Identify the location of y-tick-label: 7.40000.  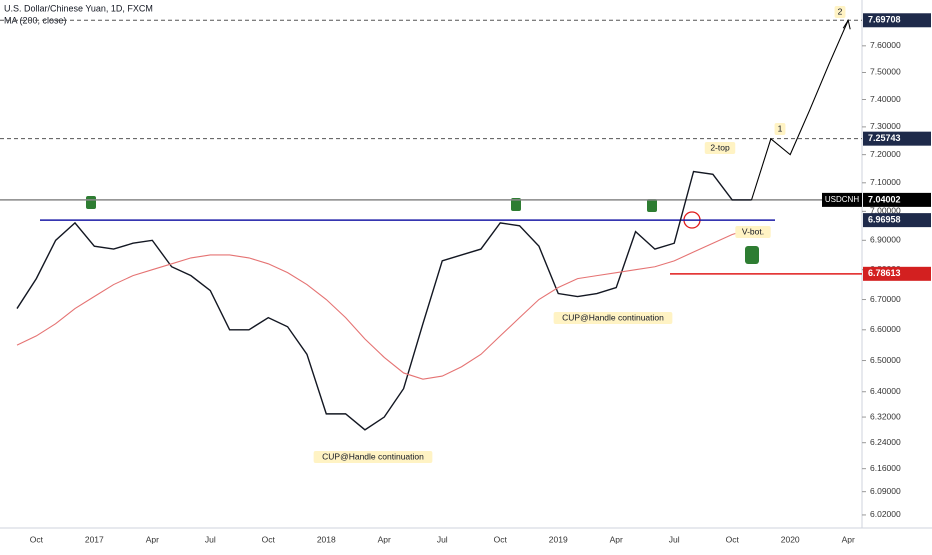
(885, 99).